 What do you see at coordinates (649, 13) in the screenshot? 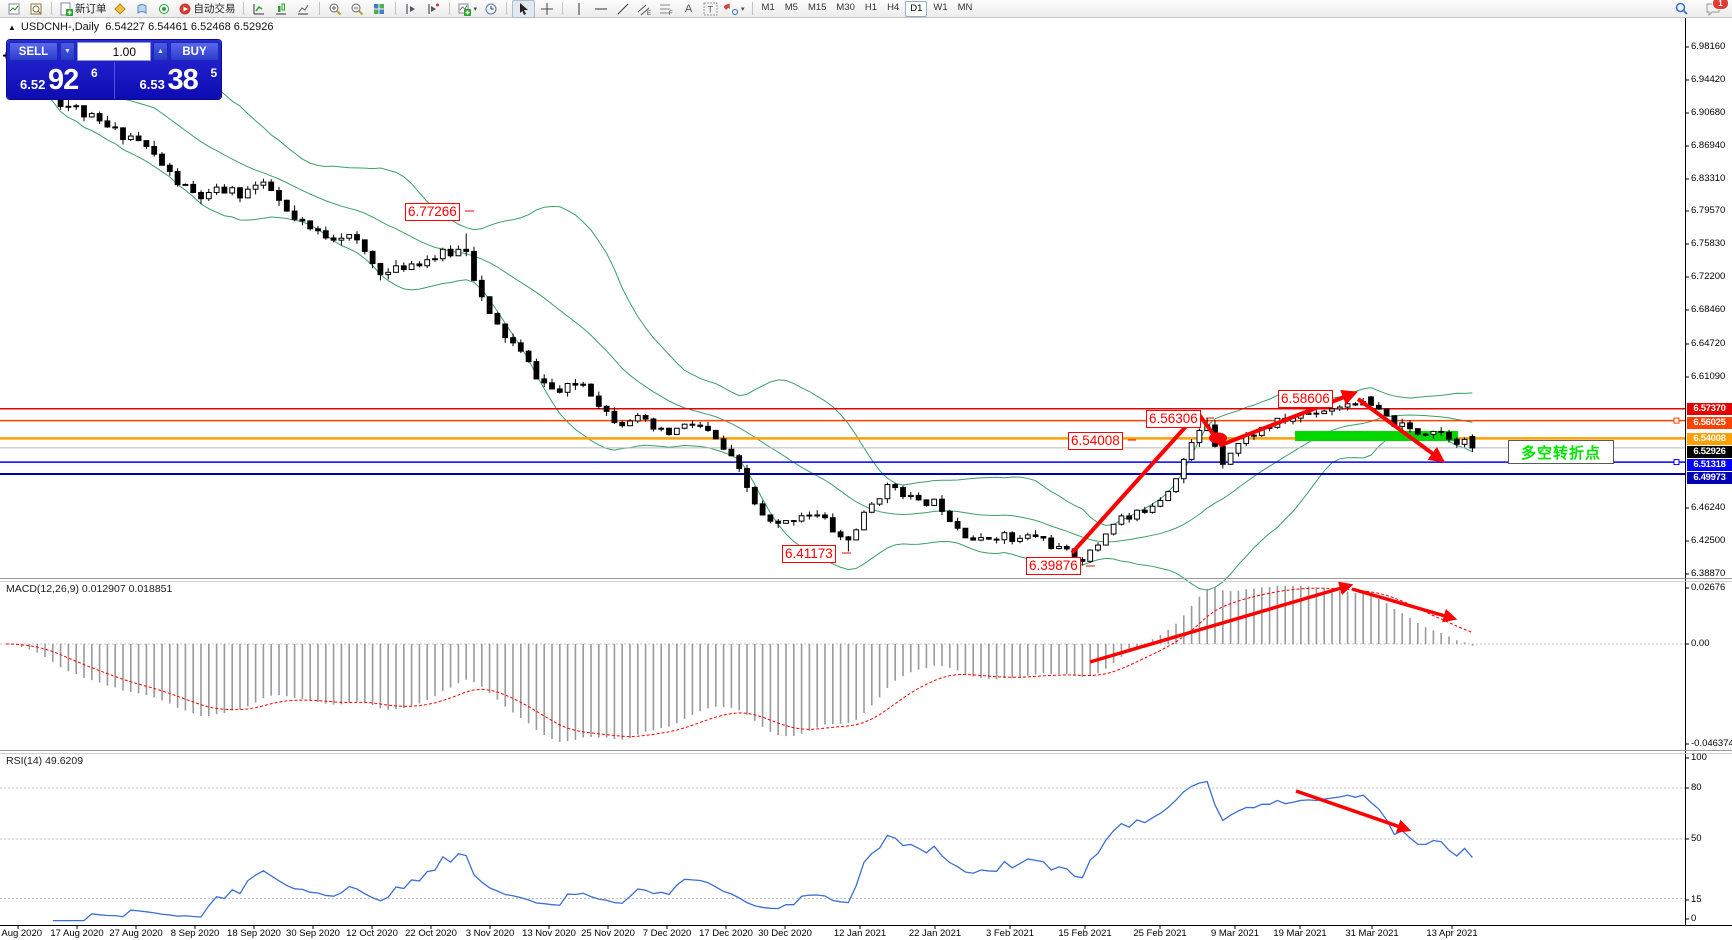
I see `svg-text: E` at bounding box center [649, 13].